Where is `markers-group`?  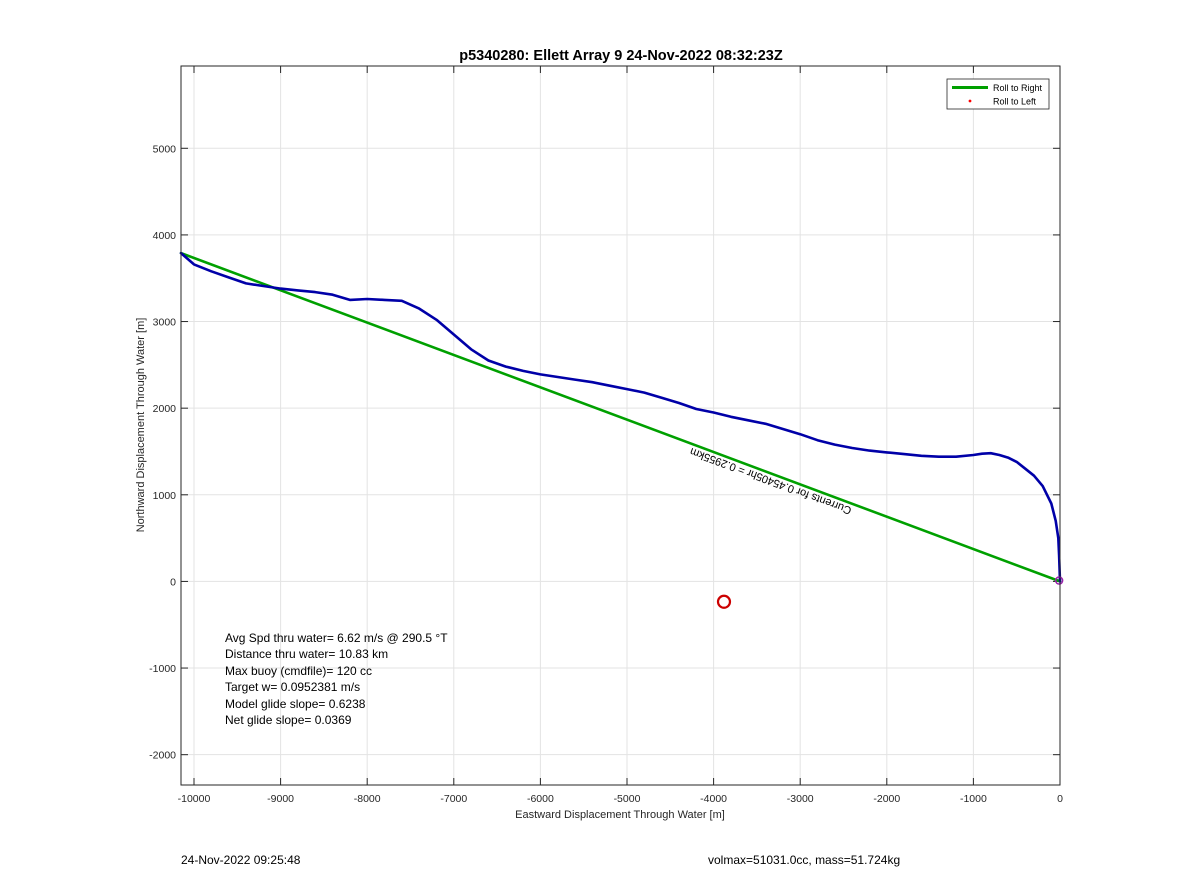 markers-group is located at coordinates (890, 592).